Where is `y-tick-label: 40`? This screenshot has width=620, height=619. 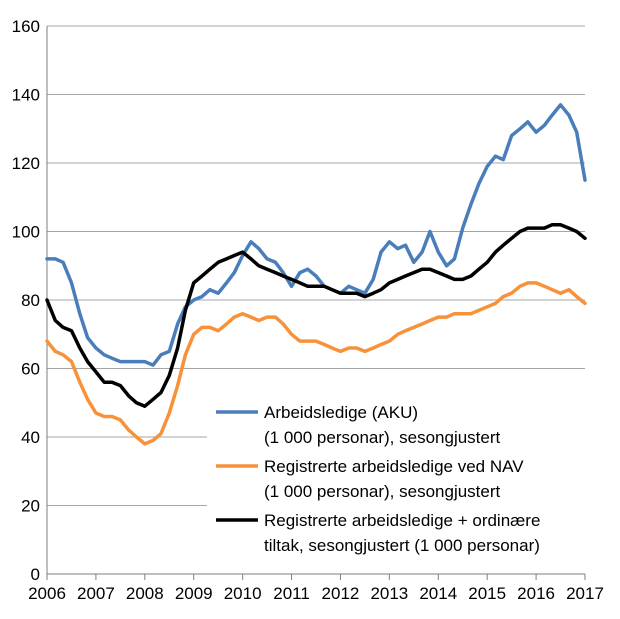 y-tick-label: 40 is located at coordinates (30, 437).